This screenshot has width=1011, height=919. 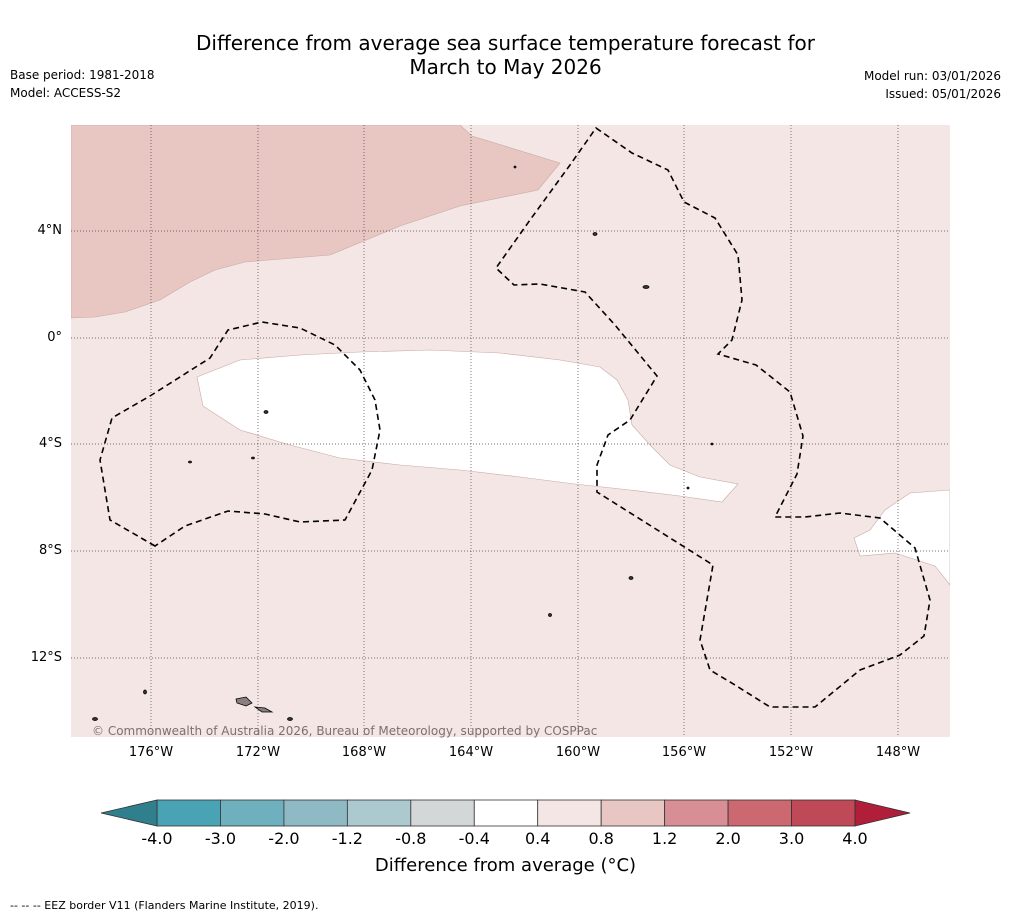 What do you see at coordinates (882, 813) in the screenshot?
I see `colorbar-extend-high` at bounding box center [882, 813].